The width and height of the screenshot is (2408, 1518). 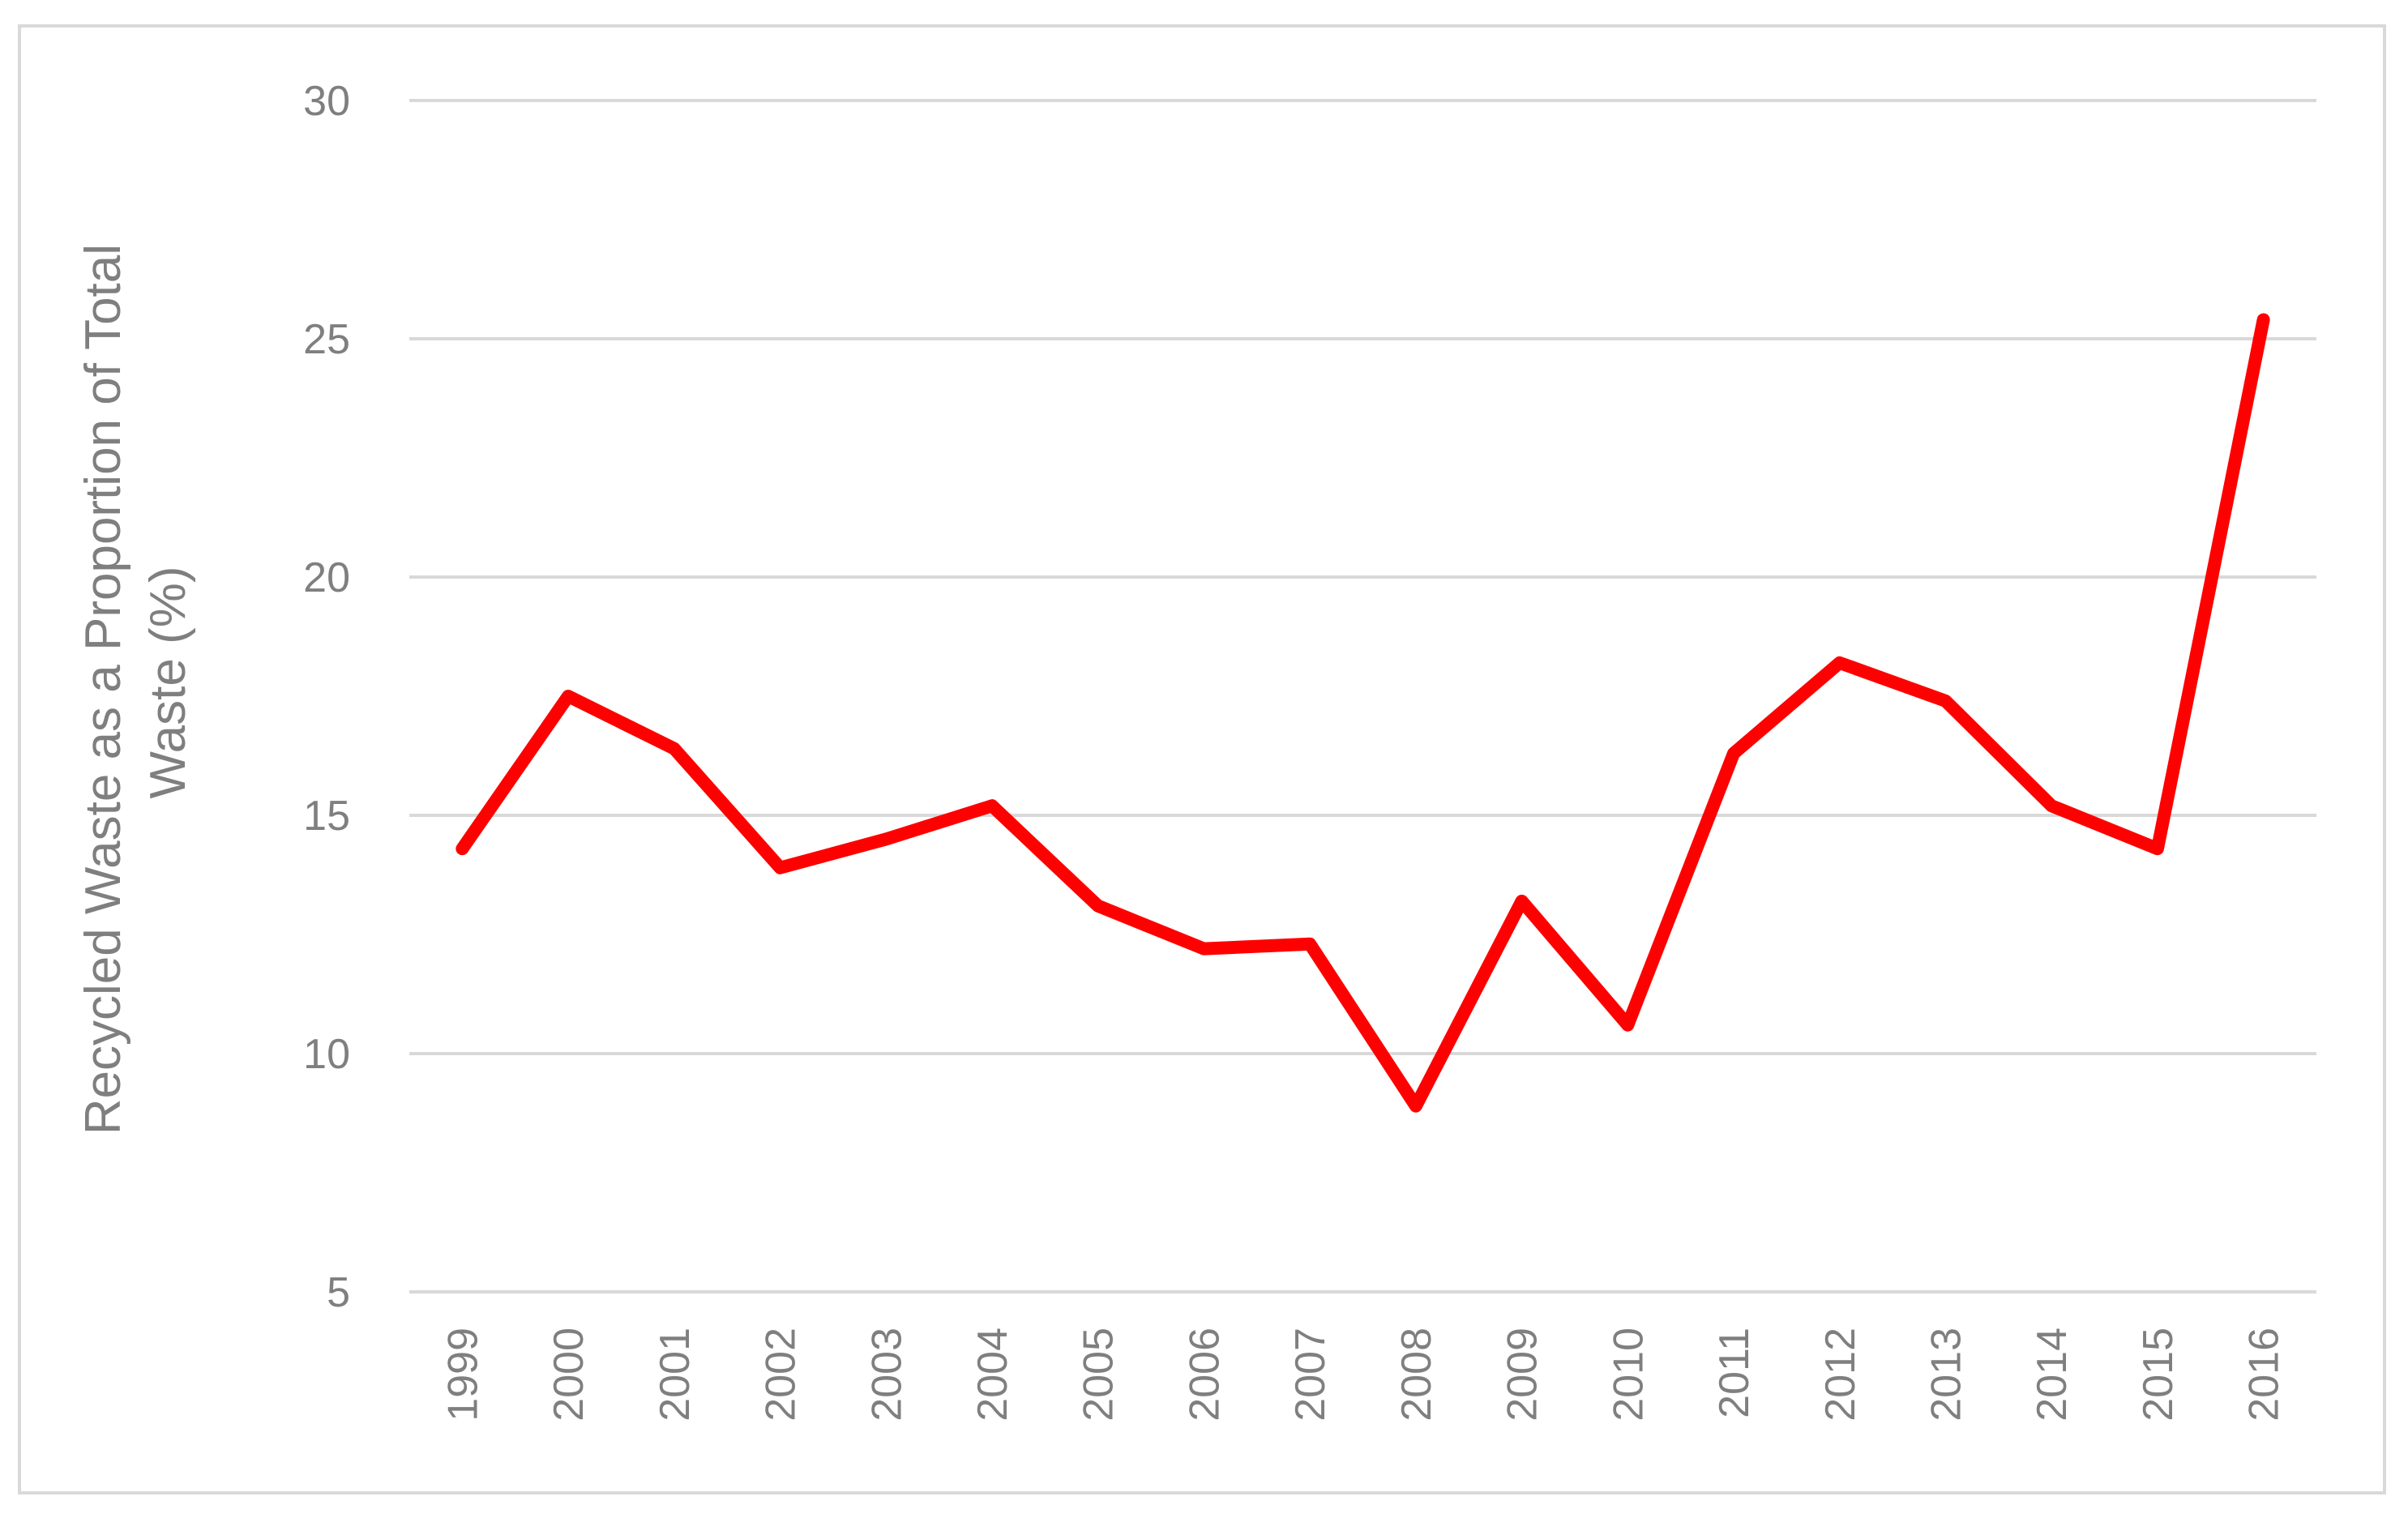 I want to click on x-tick-label: 2002, so click(x=781, y=1375).